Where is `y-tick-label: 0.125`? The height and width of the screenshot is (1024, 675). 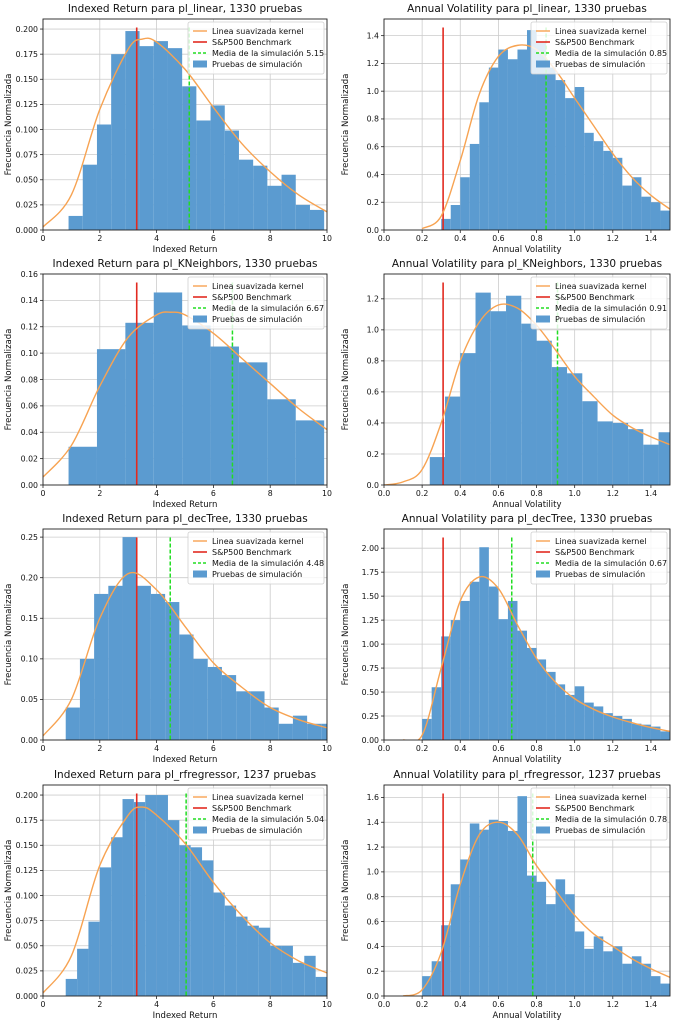
y-tick-label: 0.125 is located at coordinates (27, 870).